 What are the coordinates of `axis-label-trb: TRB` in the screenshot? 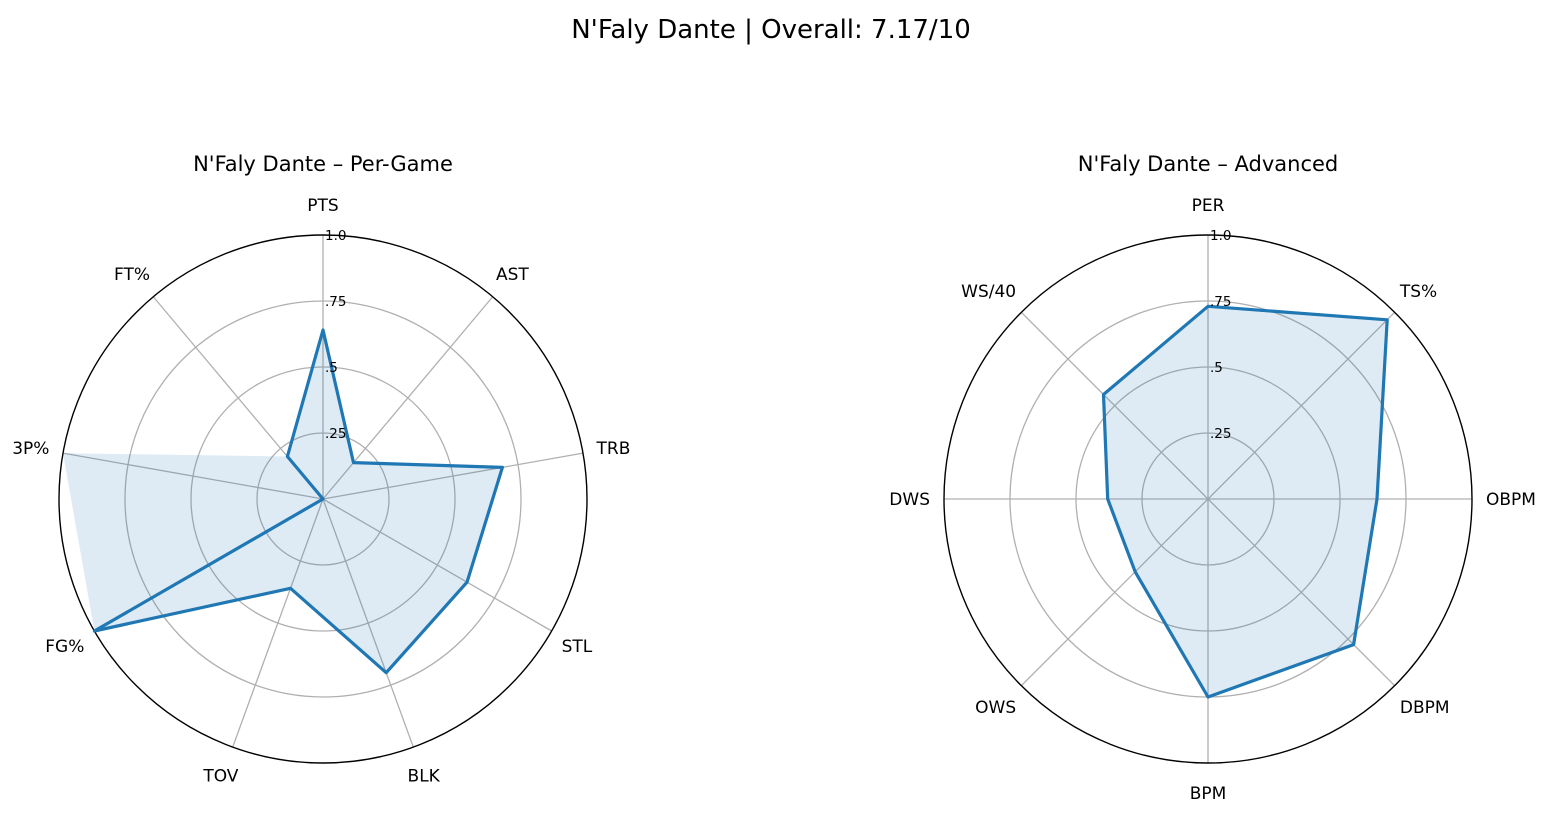 It's located at (613, 449).